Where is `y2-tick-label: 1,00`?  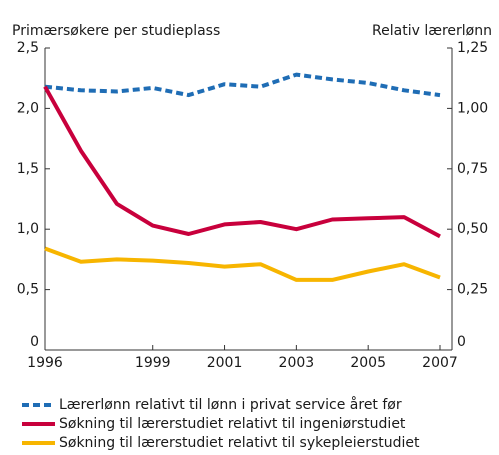
y2-tick-label: 1,00 is located at coordinates (472, 108).